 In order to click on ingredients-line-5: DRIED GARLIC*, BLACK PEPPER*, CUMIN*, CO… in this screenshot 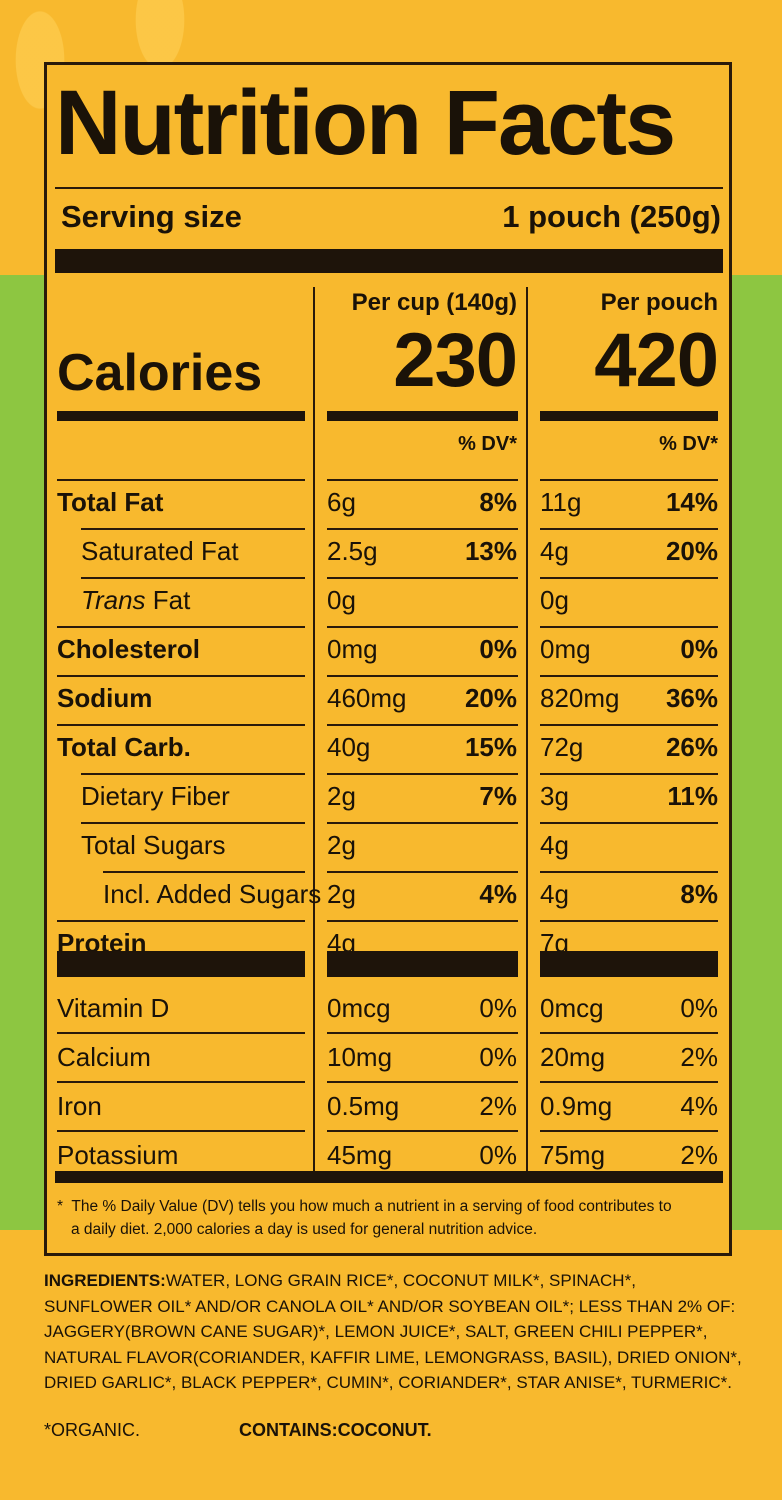, I will do `click(388, 1382)`.